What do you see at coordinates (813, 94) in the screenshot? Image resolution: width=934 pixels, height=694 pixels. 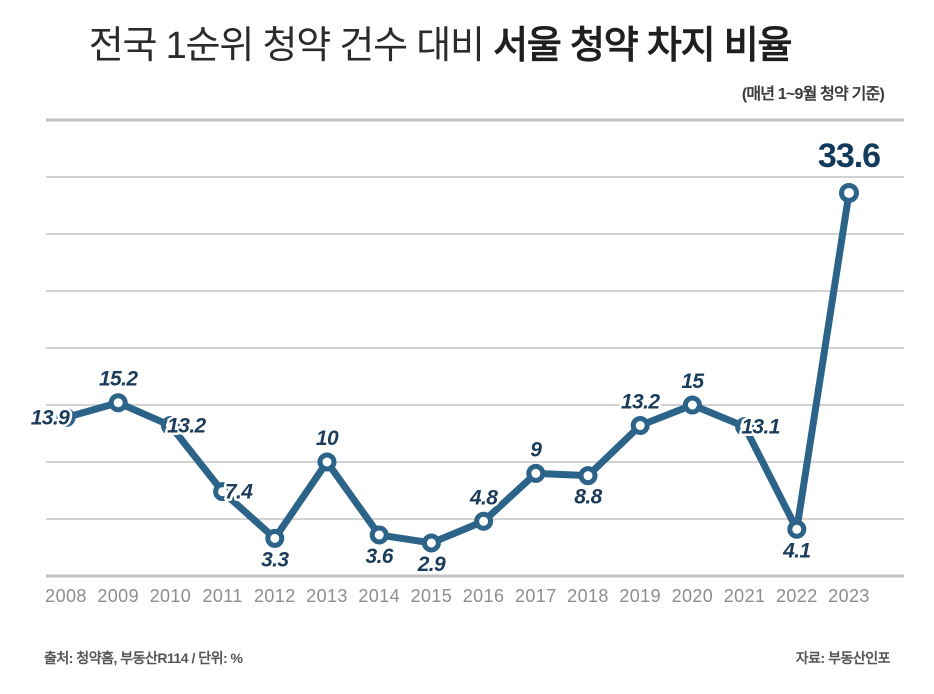 I see `page-subtitle: (매년 1~9월 청약 기준)` at bounding box center [813, 94].